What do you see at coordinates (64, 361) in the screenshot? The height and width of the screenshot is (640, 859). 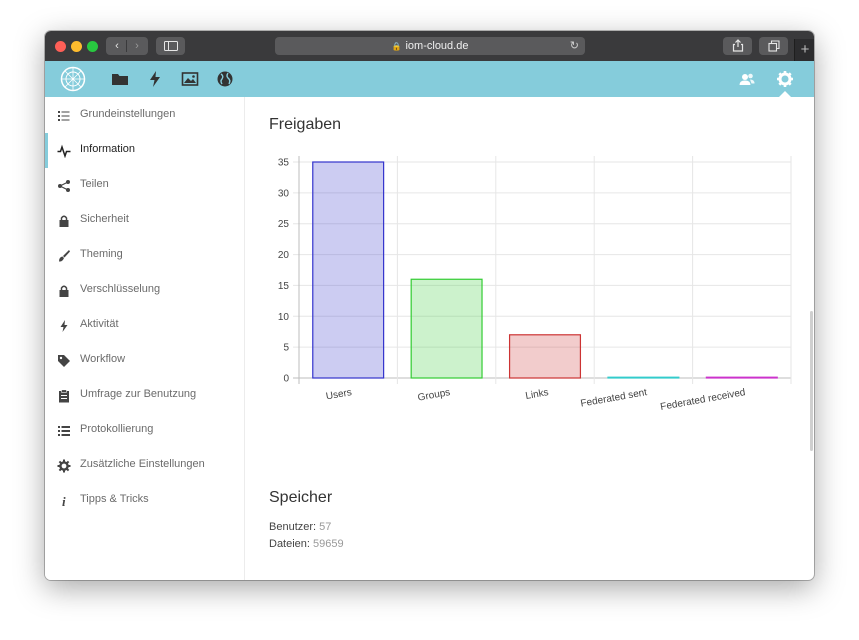 I see `tag-icon` at bounding box center [64, 361].